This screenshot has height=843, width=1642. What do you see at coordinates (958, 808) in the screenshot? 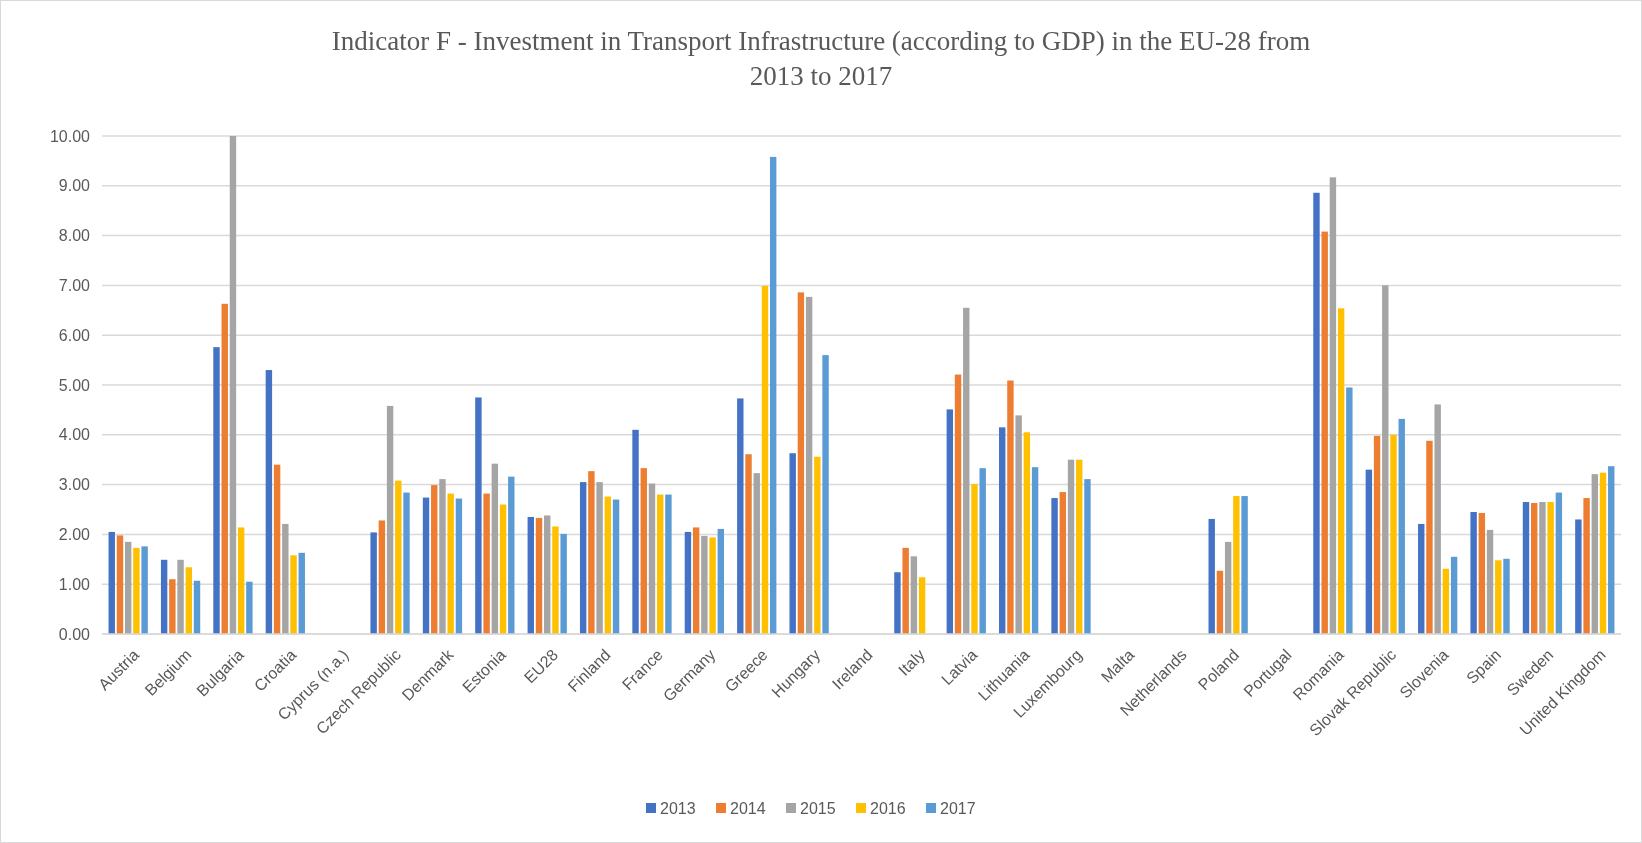
I see `legend-label: 2017` at bounding box center [958, 808].